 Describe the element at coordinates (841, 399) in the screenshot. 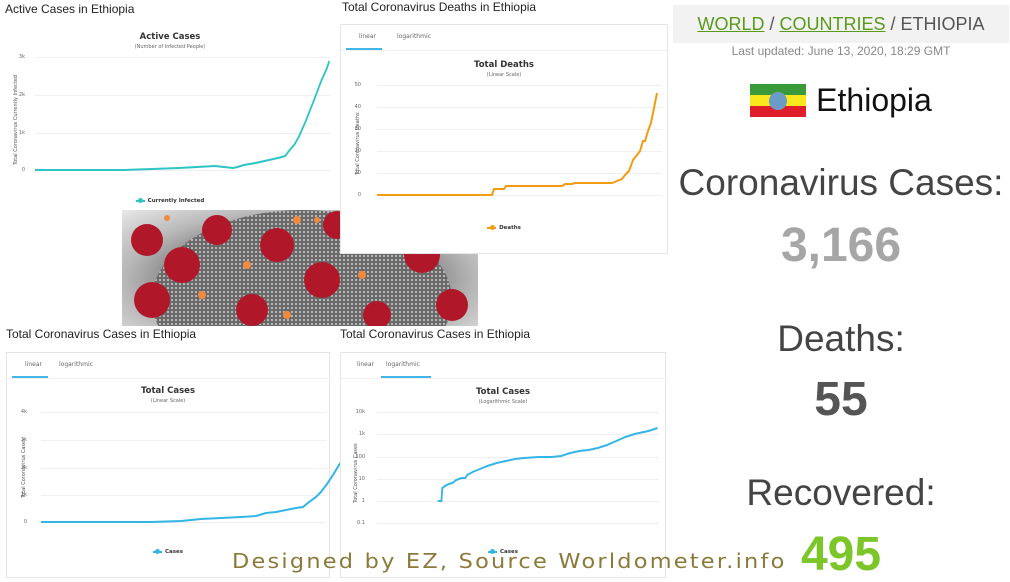

I see `deaths-value: 55` at that location.